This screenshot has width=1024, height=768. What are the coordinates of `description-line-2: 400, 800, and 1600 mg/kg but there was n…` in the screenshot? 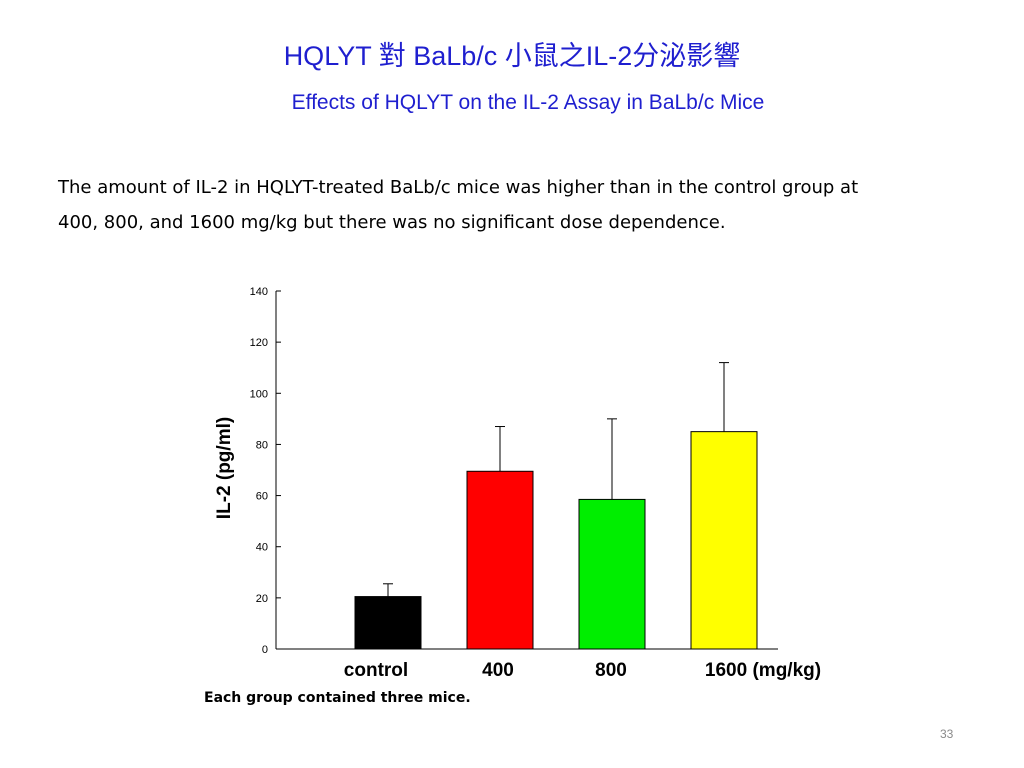 It's located at (392, 222).